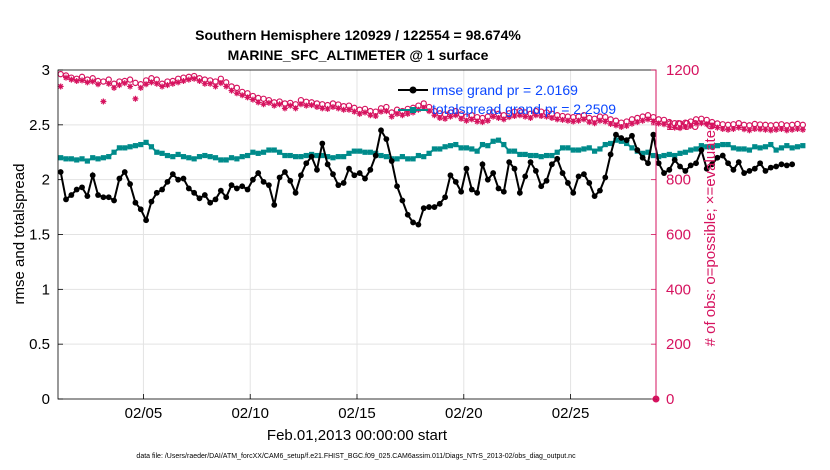  Describe the element at coordinates (678, 180) in the screenshot. I see `y-right-tick-label: 800` at that location.